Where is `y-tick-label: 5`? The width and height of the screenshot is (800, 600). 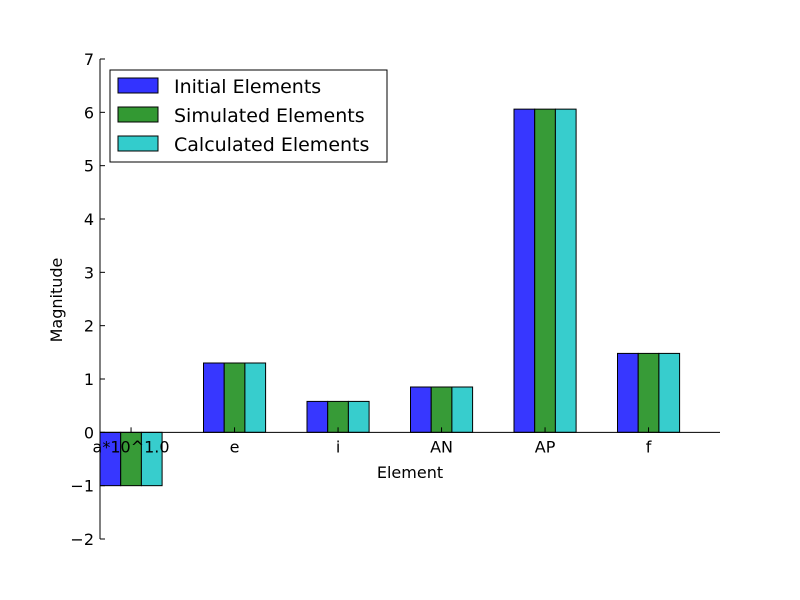 y-tick-label: 5 is located at coordinates (89, 166).